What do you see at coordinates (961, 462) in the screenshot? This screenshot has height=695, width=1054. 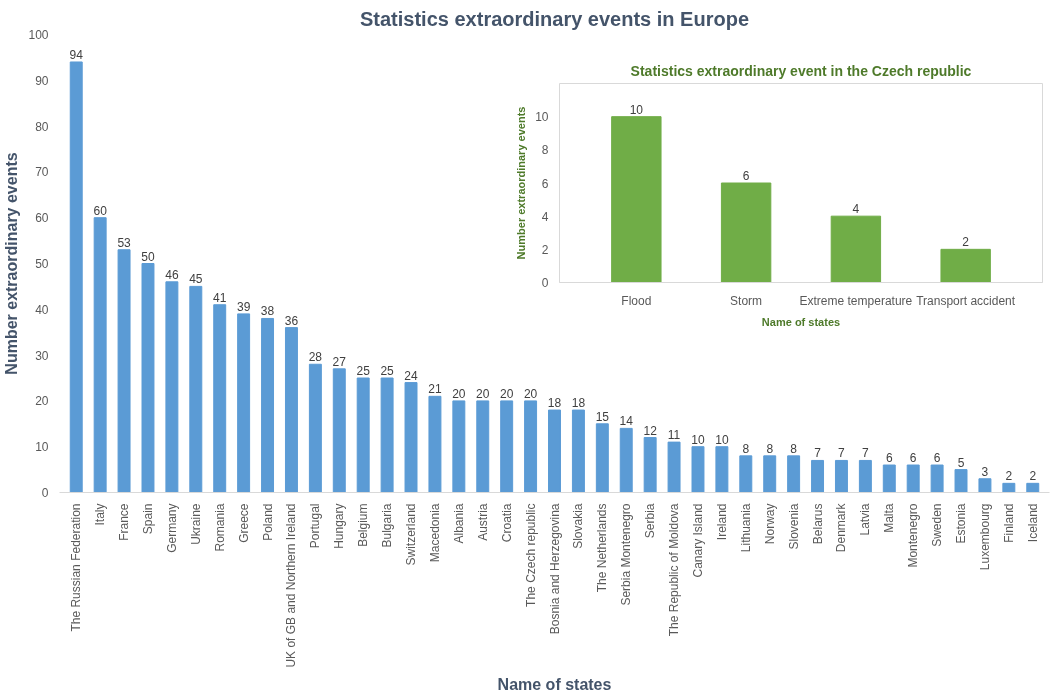 I see `data-label: 5` at bounding box center [961, 462].